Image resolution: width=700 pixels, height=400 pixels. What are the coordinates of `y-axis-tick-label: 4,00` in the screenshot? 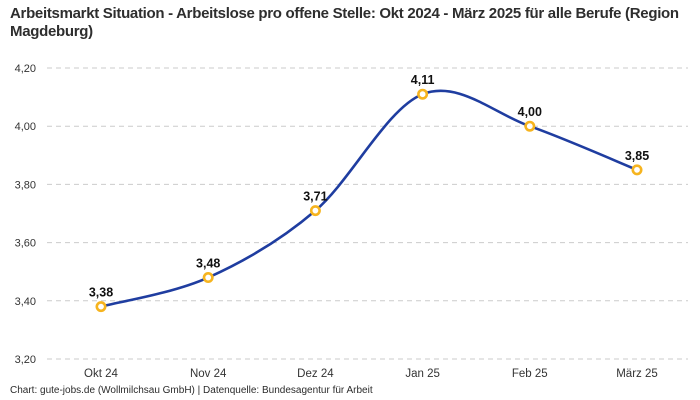 It's located at (25, 127).